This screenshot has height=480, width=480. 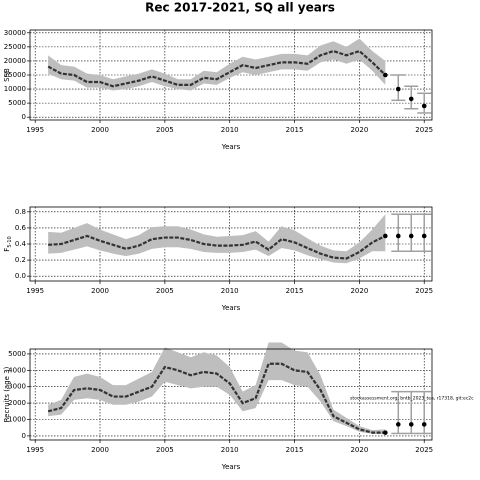 I want to click on y-axis-label-subscript: 5-10, so click(x=10, y=241).